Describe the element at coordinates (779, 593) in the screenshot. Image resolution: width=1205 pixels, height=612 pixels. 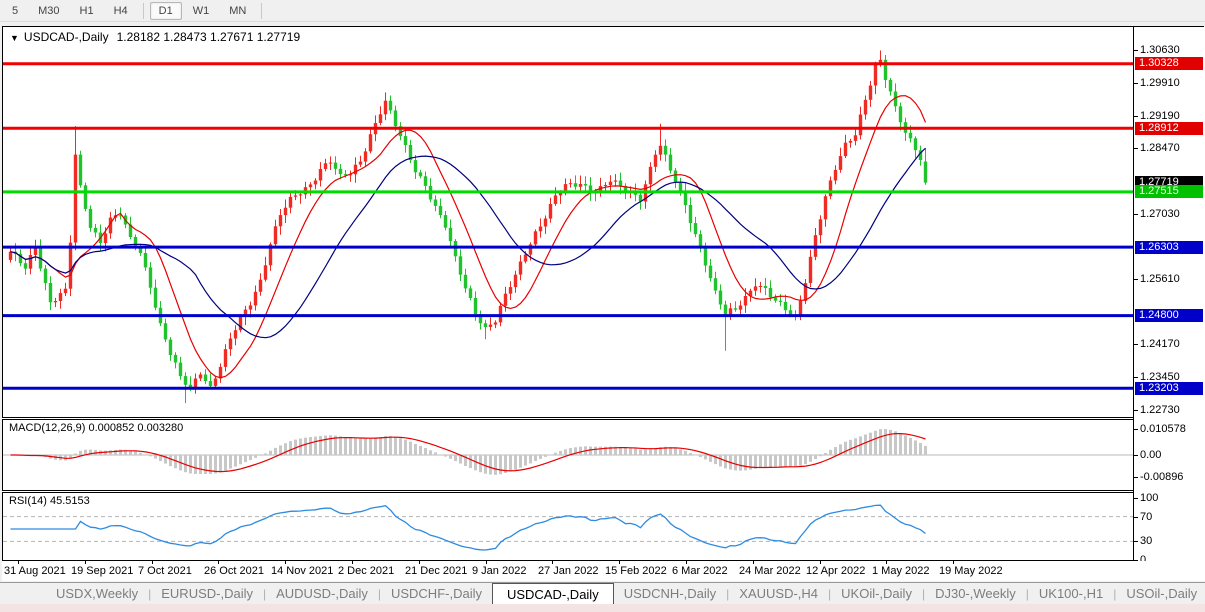
I see `chart-tab-xauusd-h4: XAUUSD-,H4` at that location.